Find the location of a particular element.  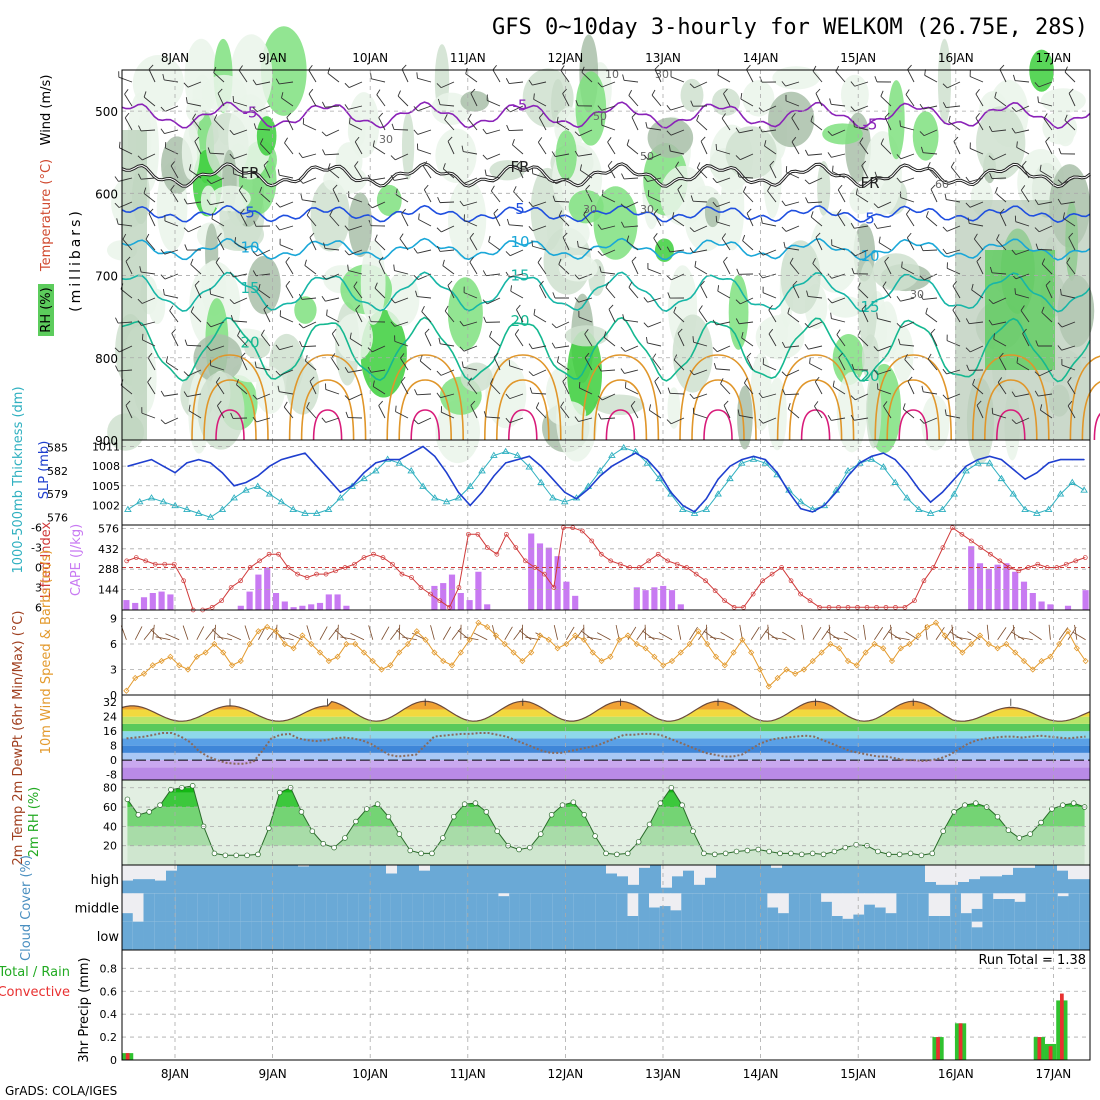

precip-convective-bar is located at coordinates (127, 1056).